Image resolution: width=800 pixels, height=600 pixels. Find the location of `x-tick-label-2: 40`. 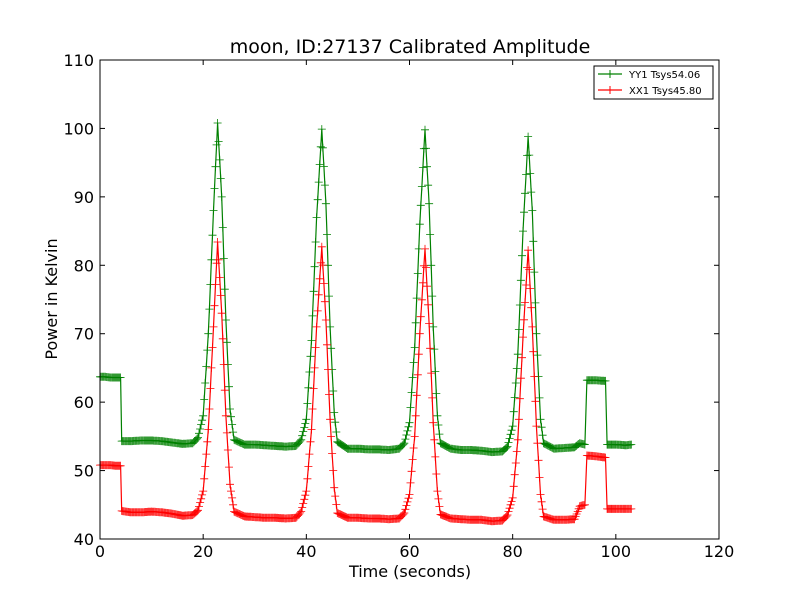

x-tick-label-2: 40 is located at coordinates (306, 551).